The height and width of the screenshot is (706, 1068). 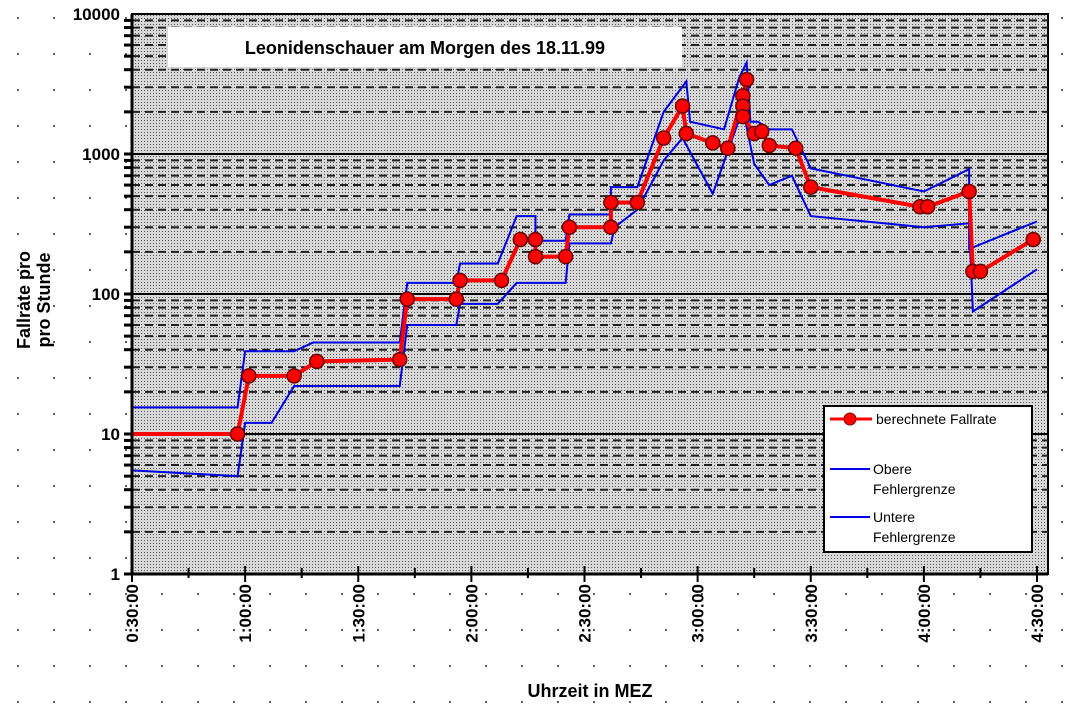 I want to click on y-tick-label: 100, so click(x=106, y=294).